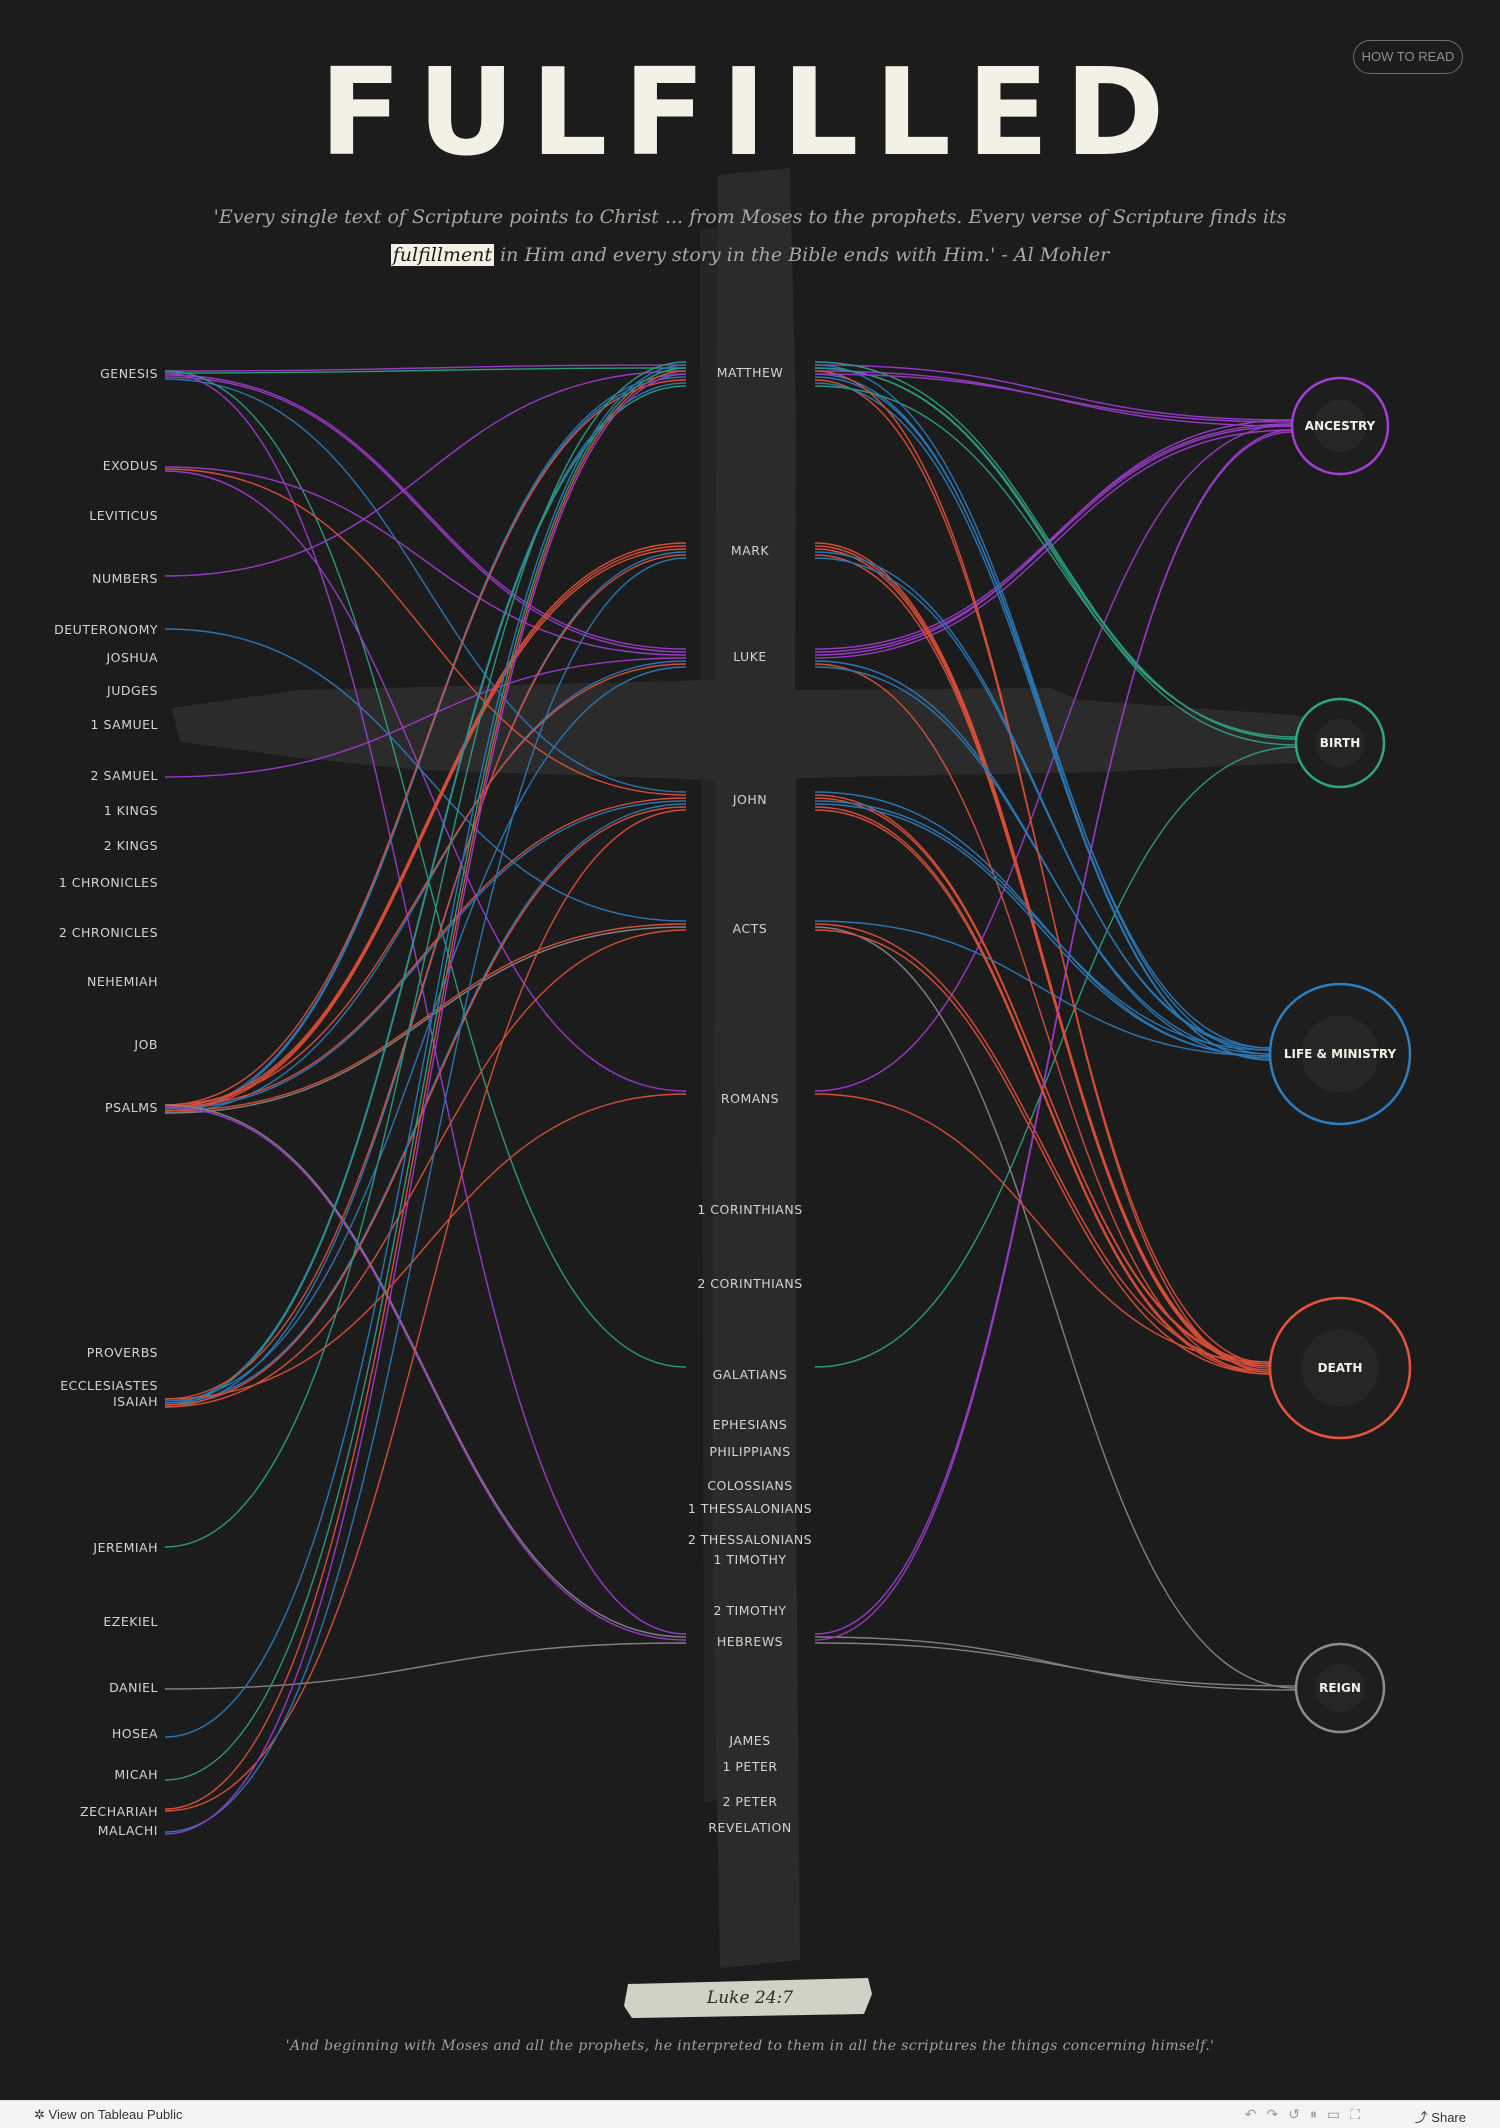 The image size is (1500, 2128). What do you see at coordinates (750, 1827) in the screenshot?
I see `nt-book-revelation: REVELATION` at bounding box center [750, 1827].